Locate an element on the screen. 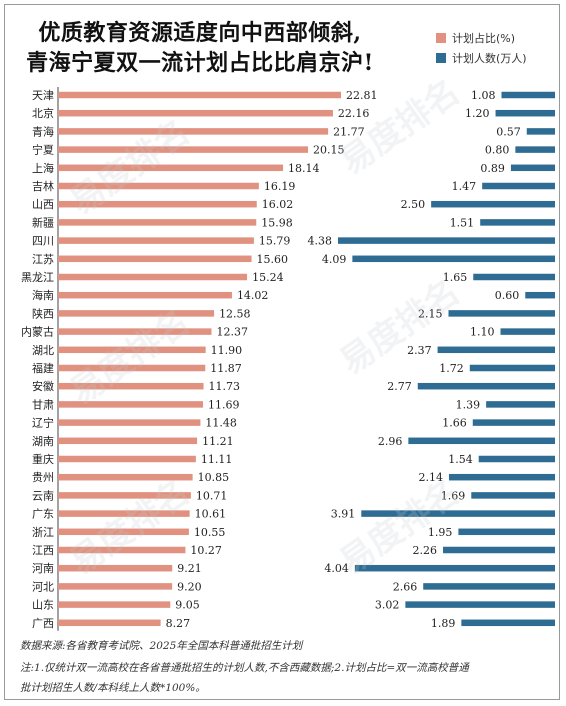 The width and height of the screenshot is (566, 706). count-data-label: 1.69 is located at coordinates (453, 495).